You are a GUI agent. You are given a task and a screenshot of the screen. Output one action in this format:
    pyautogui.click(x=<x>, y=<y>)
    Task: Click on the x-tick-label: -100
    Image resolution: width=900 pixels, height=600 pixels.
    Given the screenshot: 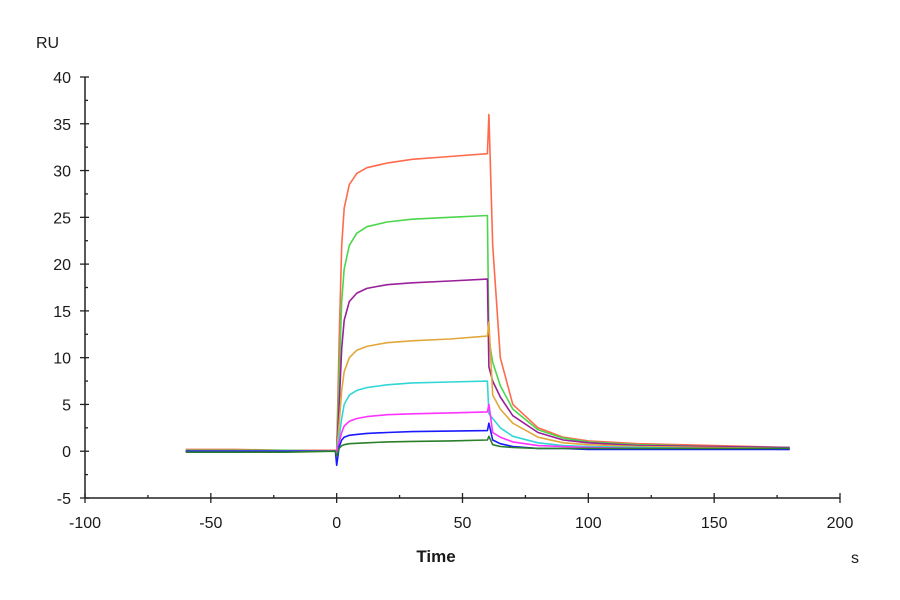 What is the action you would take?
    pyautogui.click(x=85, y=523)
    